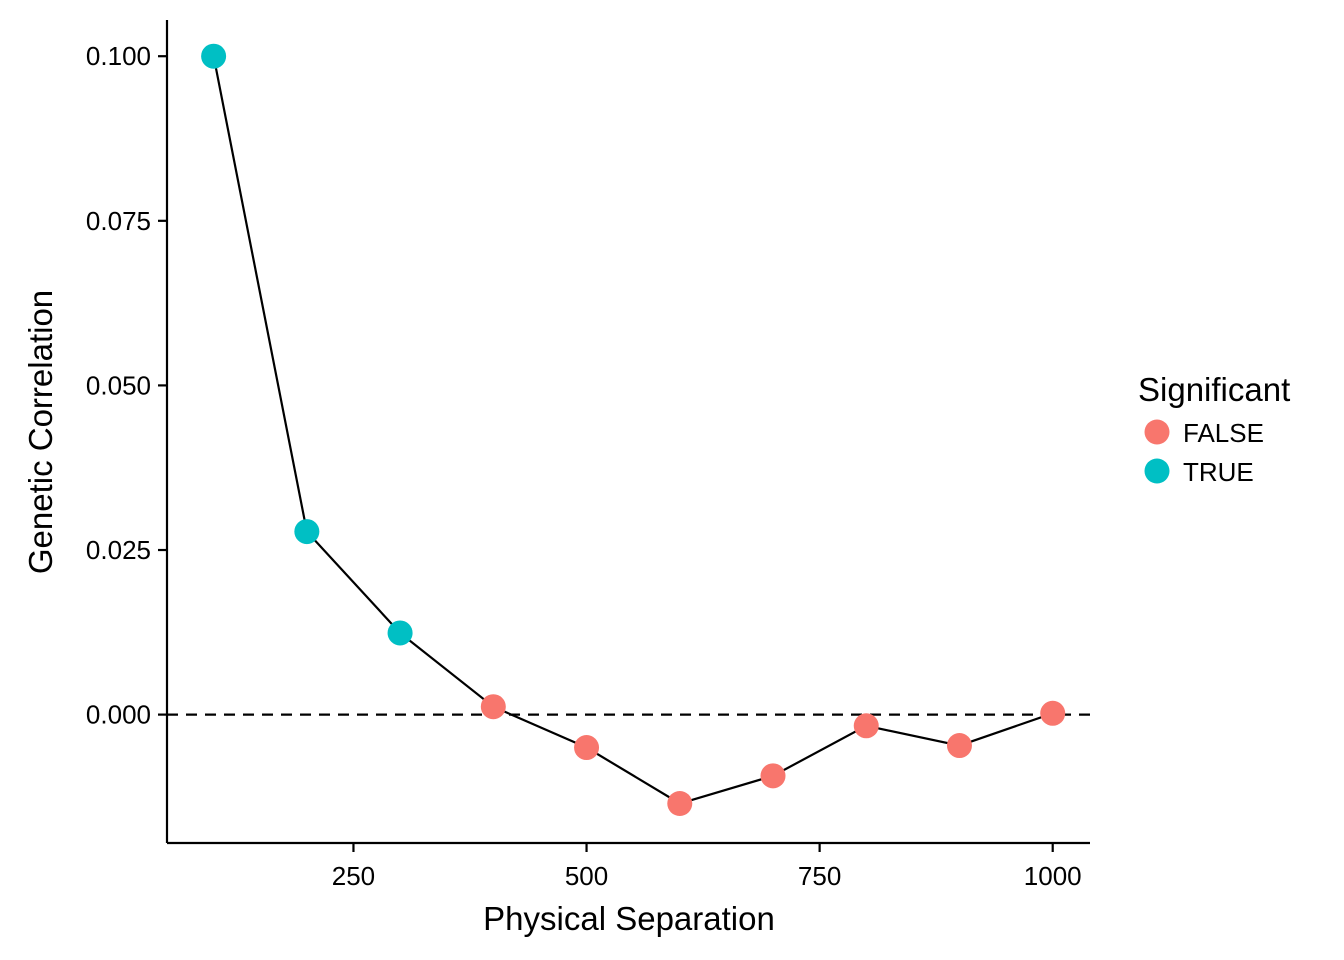  I want to click on y-tick-label-4: 0.075, so click(118, 221).